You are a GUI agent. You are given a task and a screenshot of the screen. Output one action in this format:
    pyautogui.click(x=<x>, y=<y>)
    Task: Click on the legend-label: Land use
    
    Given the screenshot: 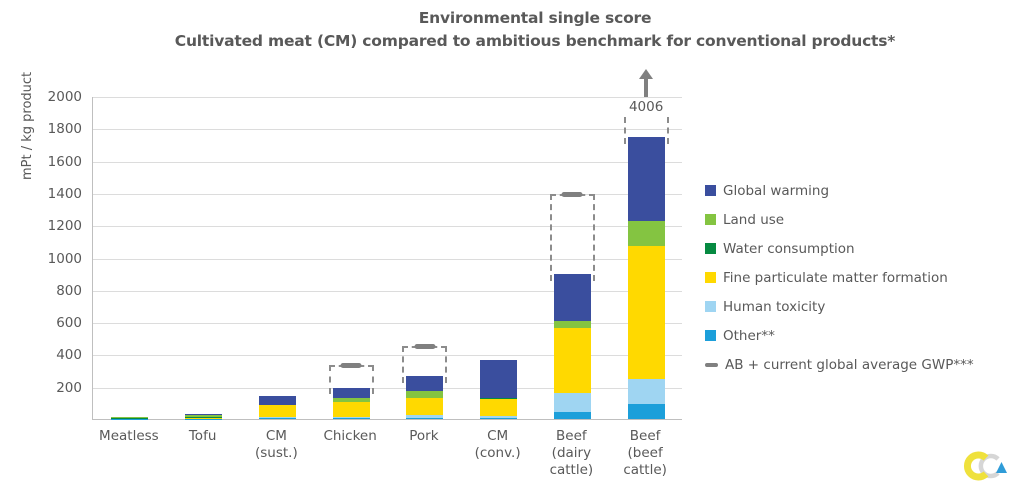 What is the action you would take?
    pyautogui.click(x=754, y=219)
    